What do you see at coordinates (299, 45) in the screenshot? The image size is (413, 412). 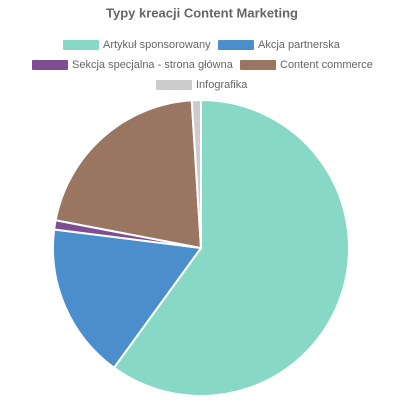 I see `legend-label: Akcja partnerska` at bounding box center [299, 45].